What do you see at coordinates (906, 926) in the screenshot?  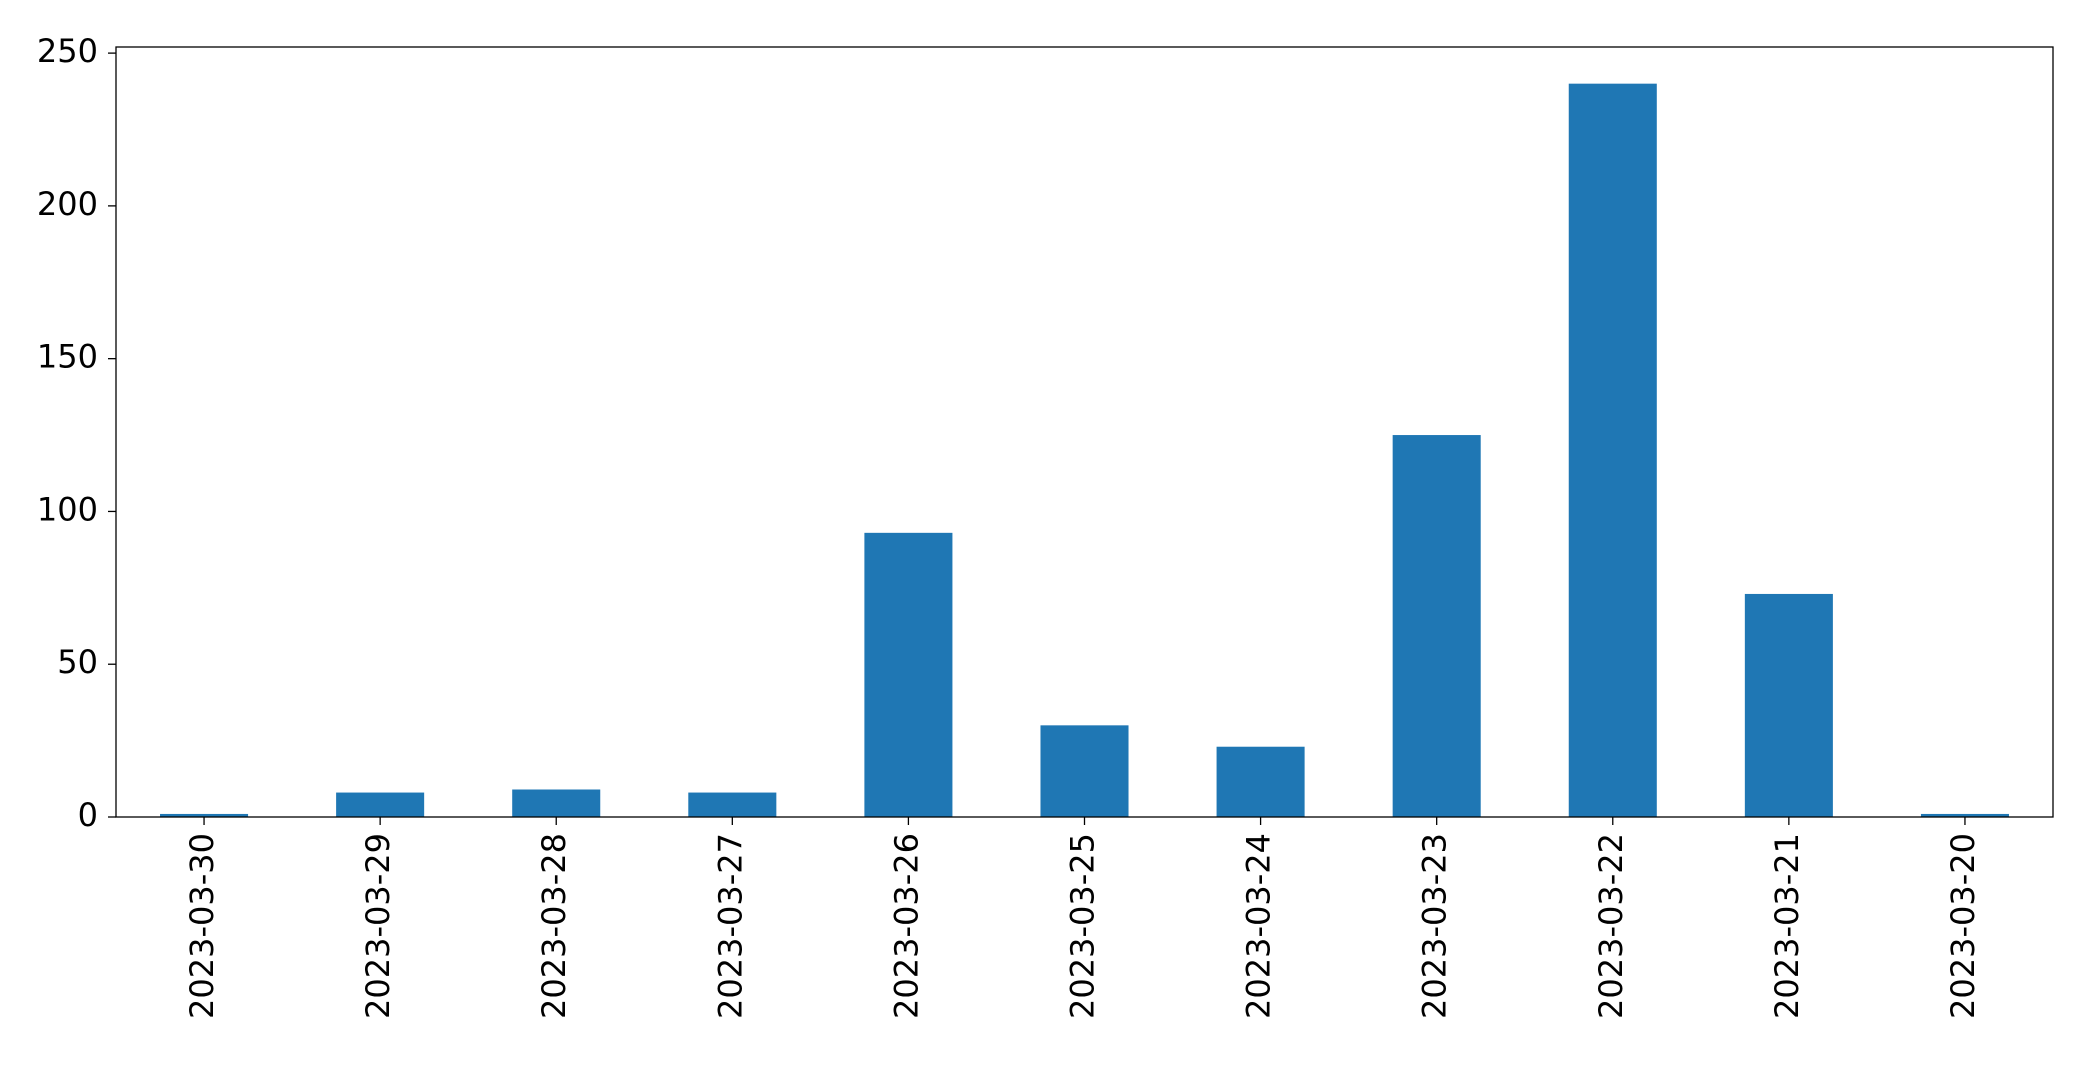 I see `x-tick-label: 2023-03-26` at bounding box center [906, 926].